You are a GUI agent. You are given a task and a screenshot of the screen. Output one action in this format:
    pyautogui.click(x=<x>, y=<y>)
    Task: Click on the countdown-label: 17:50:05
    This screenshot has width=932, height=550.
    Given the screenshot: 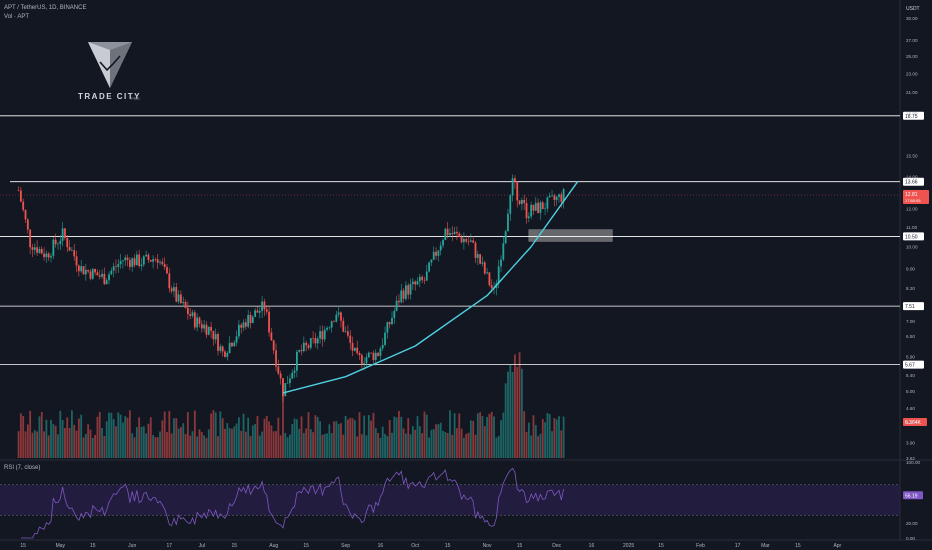 What is the action you would take?
    pyautogui.click(x=913, y=200)
    